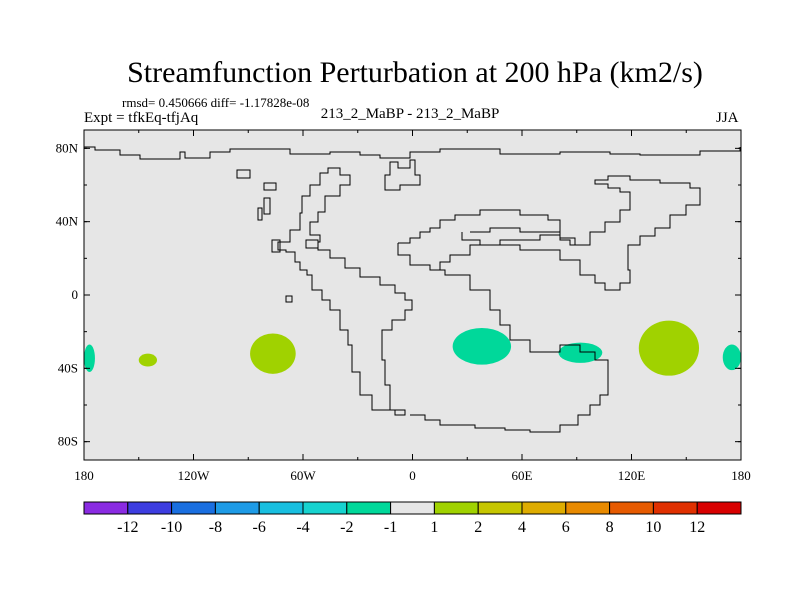 This screenshot has width=800, height=600. Describe the element at coordinates (390, 527) in the screenshot. I see `colorbar-label: -1` at that location.